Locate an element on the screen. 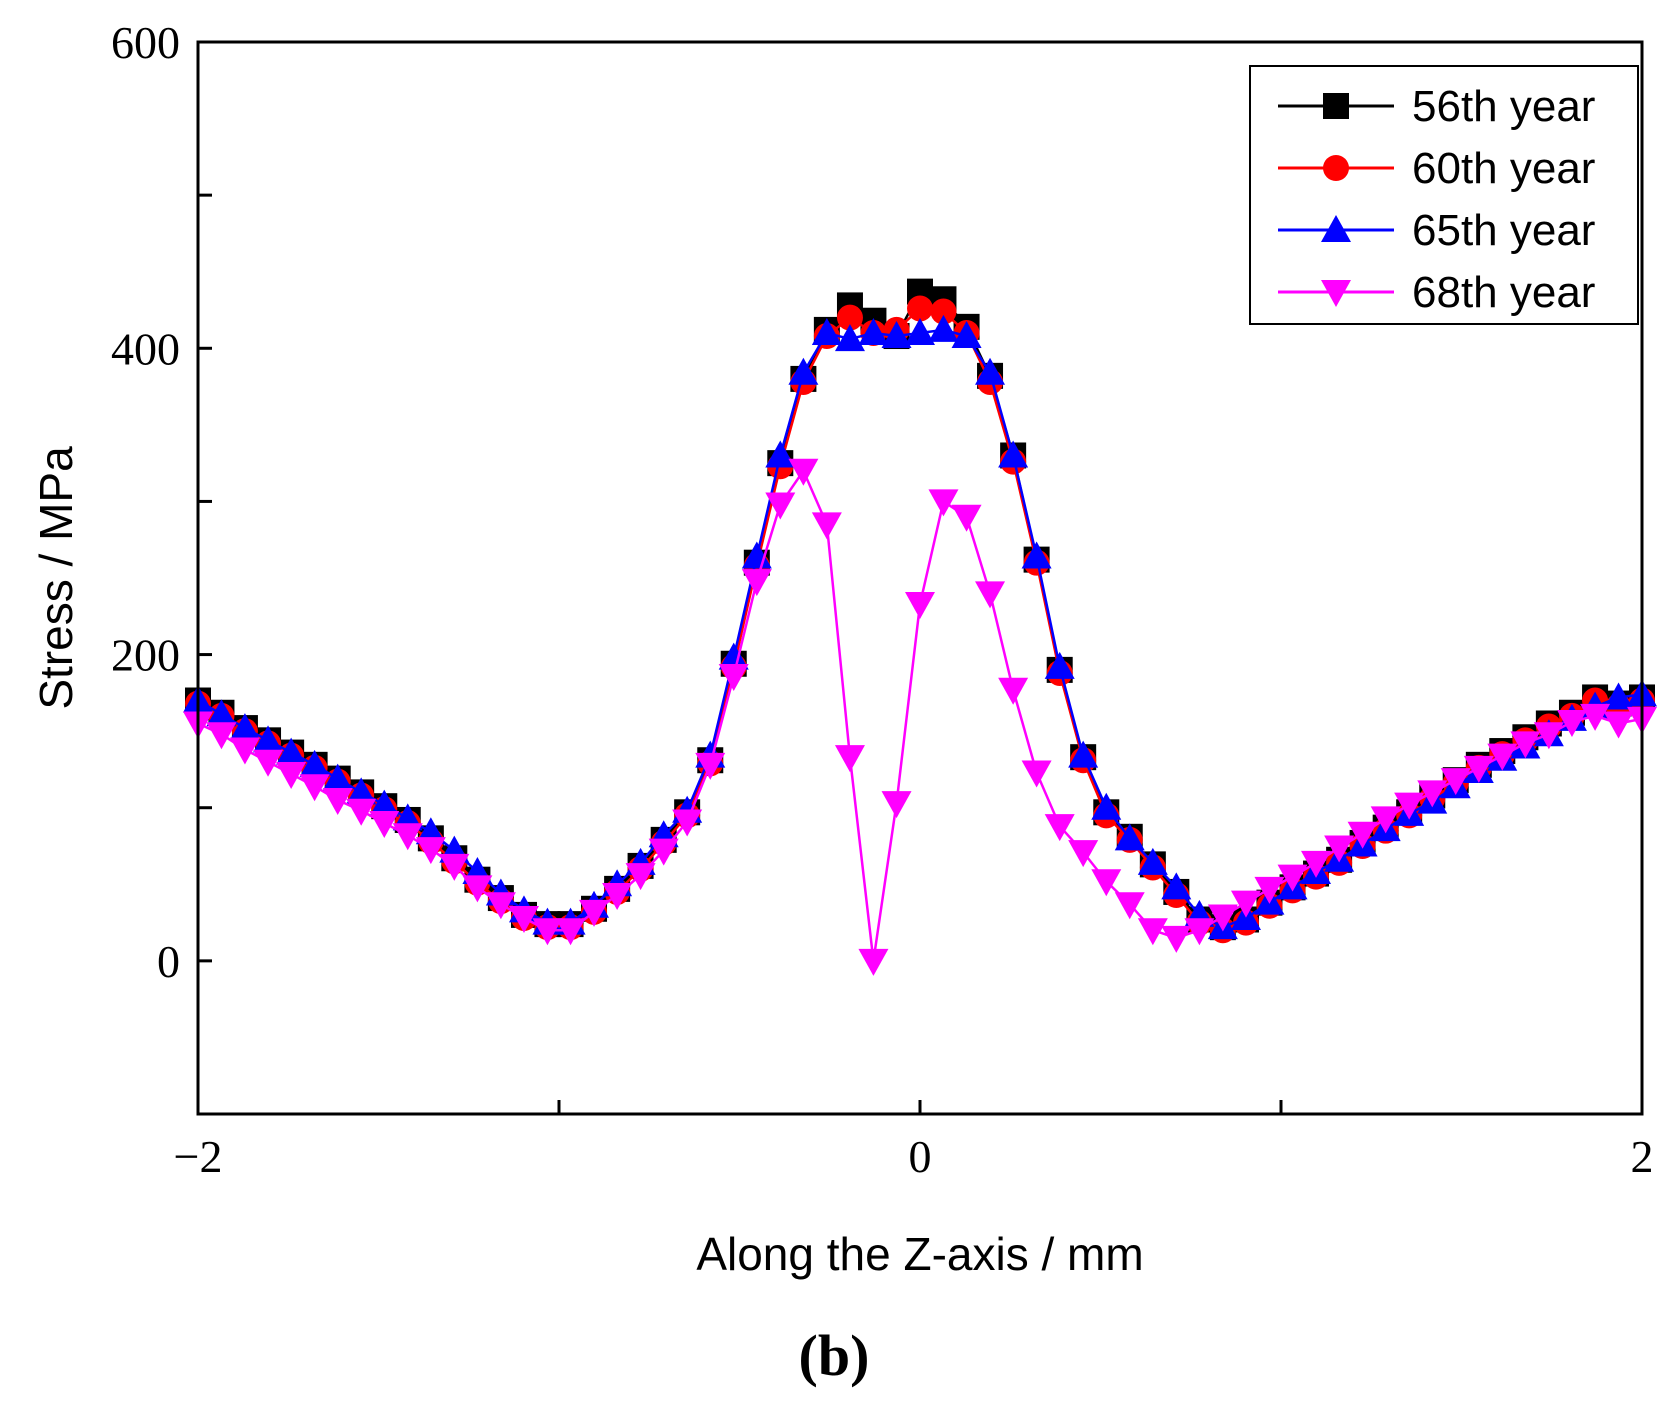 The image size is (1670, 1403). legend-label: 65th year is located at coordinates (1503, 230).